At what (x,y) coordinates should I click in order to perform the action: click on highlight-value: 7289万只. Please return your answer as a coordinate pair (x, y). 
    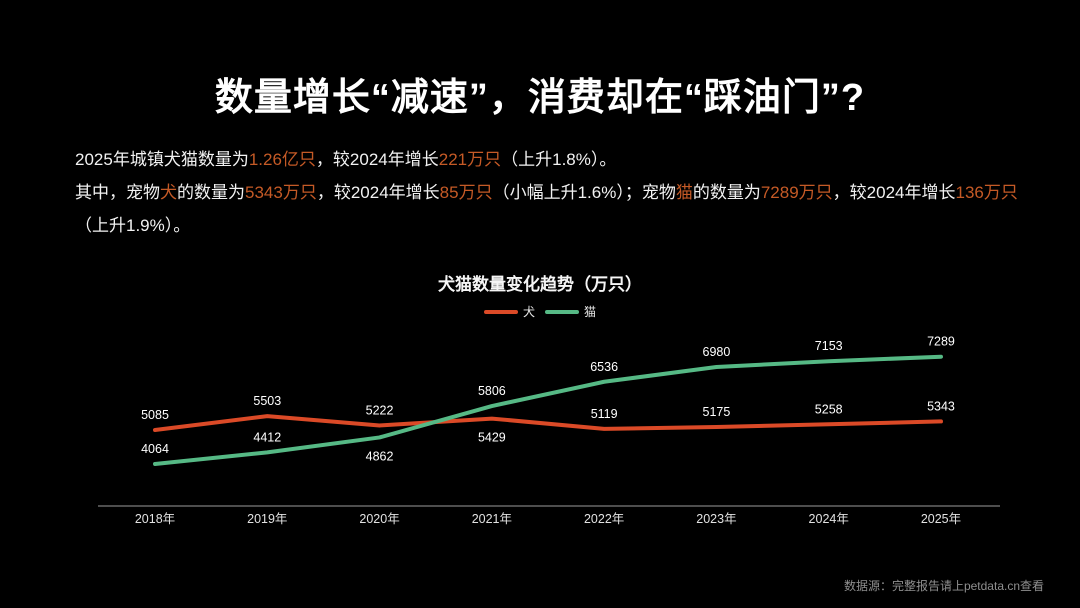
    Looking at the image, I should click on (796, 192).